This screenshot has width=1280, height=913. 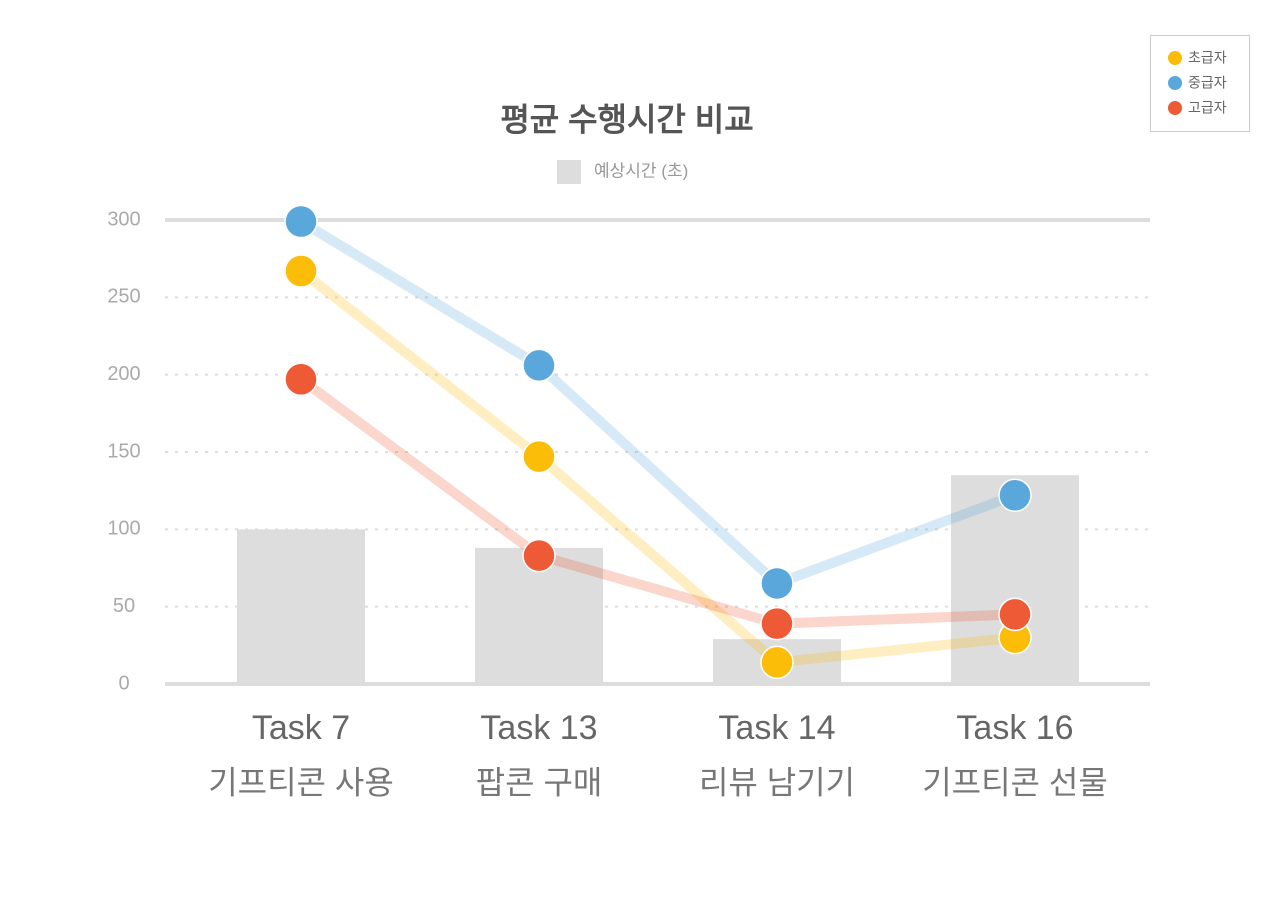 I want to click on bar-legend-label: 예상시간 (초), so click(x=641, y=170).